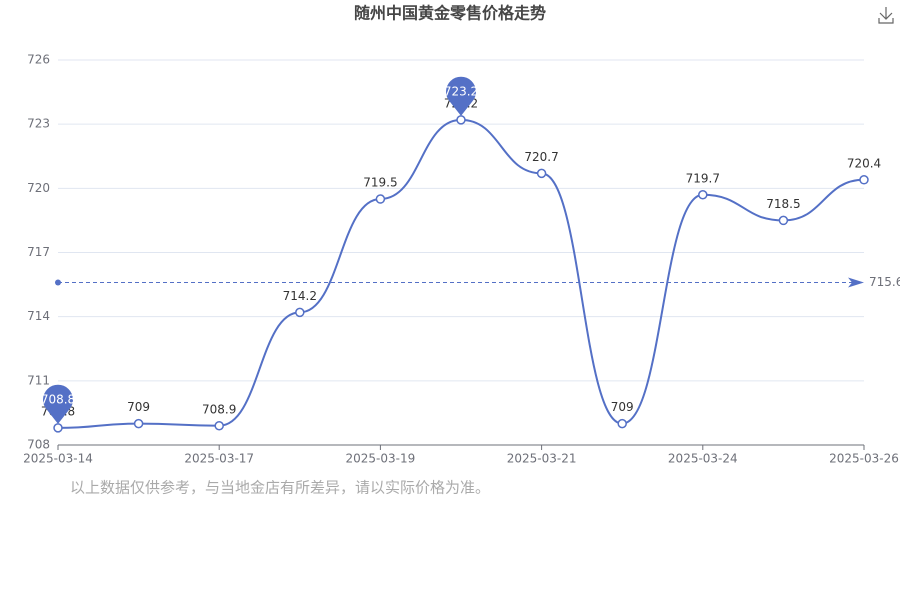 The width and height of the screenshot is (900, 600). Describe the element at coordinates (38, 445) in the screenshot. I see `y-tick-label: 708` at that location.